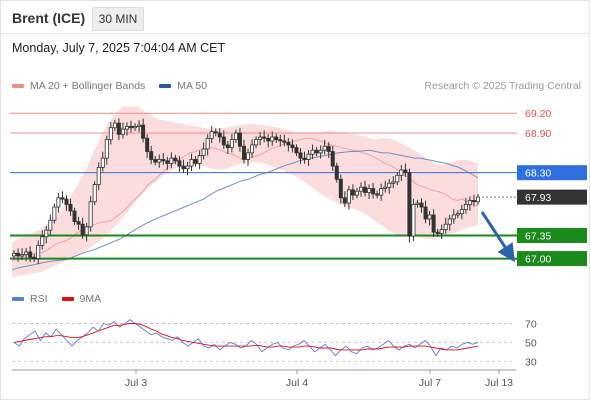  I want to click on rsi-ma-swatch, so click(67, 299).